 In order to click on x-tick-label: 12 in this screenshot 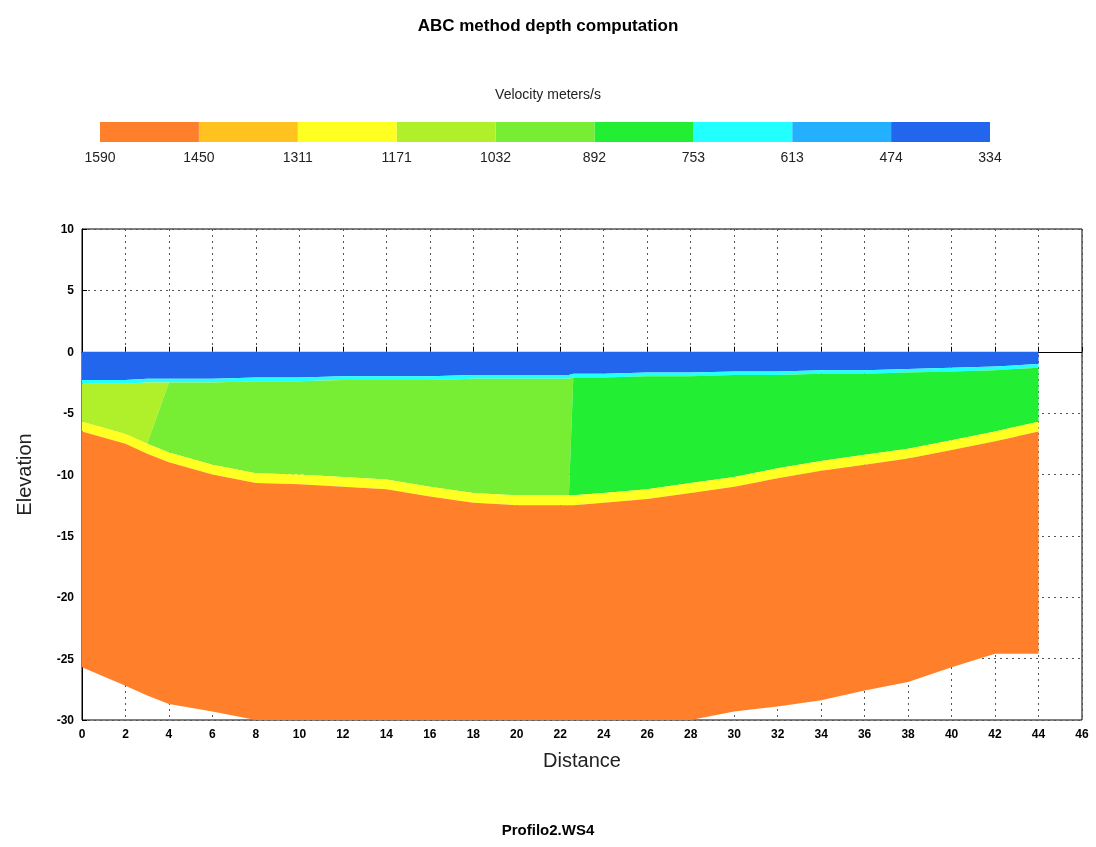, I will do `click(343, 734)`.